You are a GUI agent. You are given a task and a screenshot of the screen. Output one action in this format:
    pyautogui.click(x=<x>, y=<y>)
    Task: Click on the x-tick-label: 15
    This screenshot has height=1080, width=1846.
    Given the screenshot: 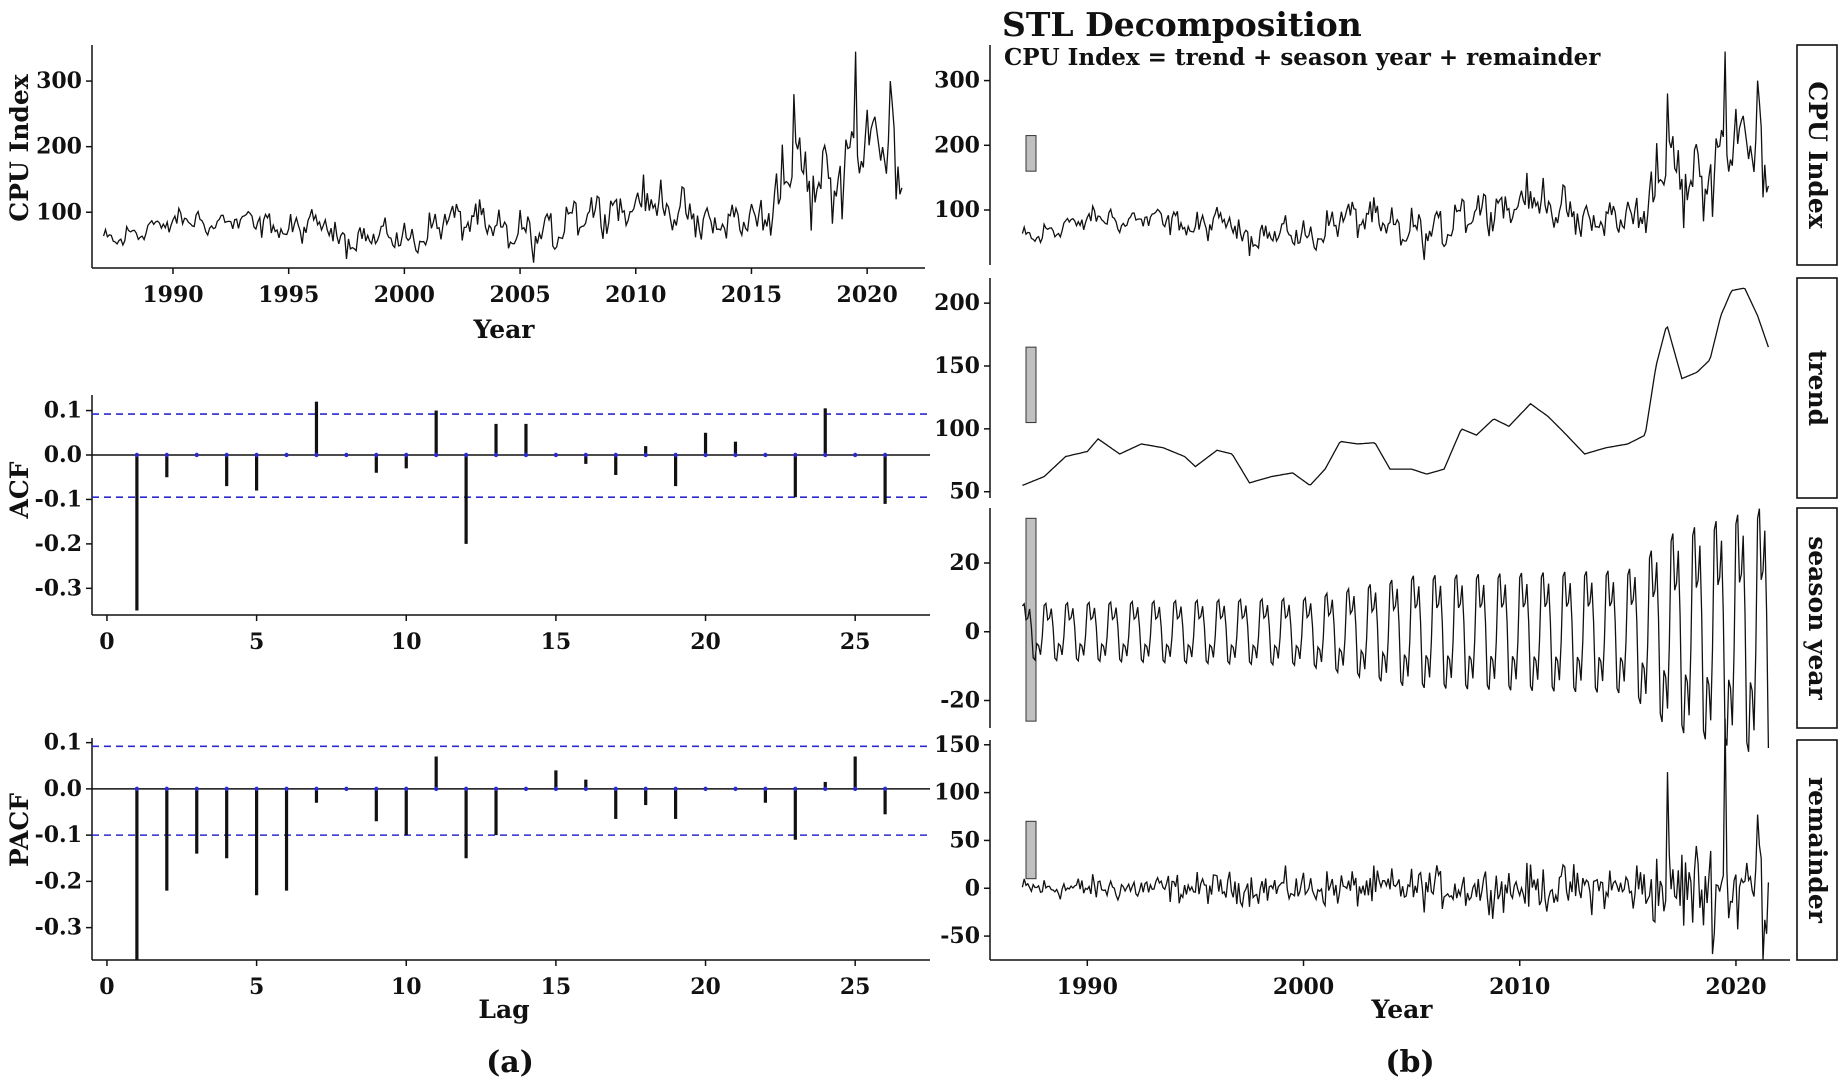 What is the action you would take?
    pyautogui.click(x=556, y=642)
    